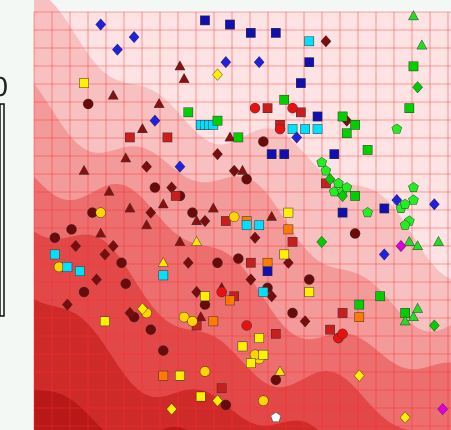  Describe the element at coordinates (413, 199) in the screenshot. I see `data-point-pentagon` at that location.